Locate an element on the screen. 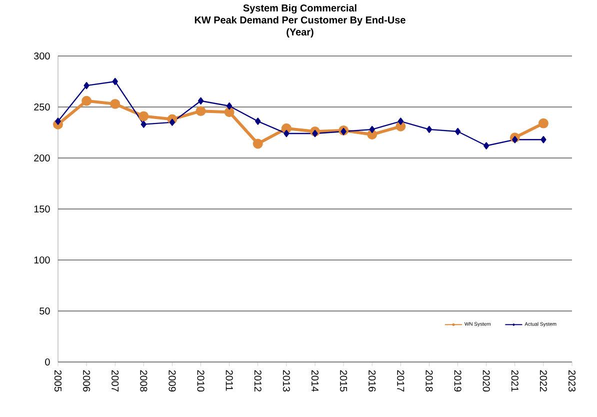  x-tick-label: 2007 is located at coordinates (115, 381).